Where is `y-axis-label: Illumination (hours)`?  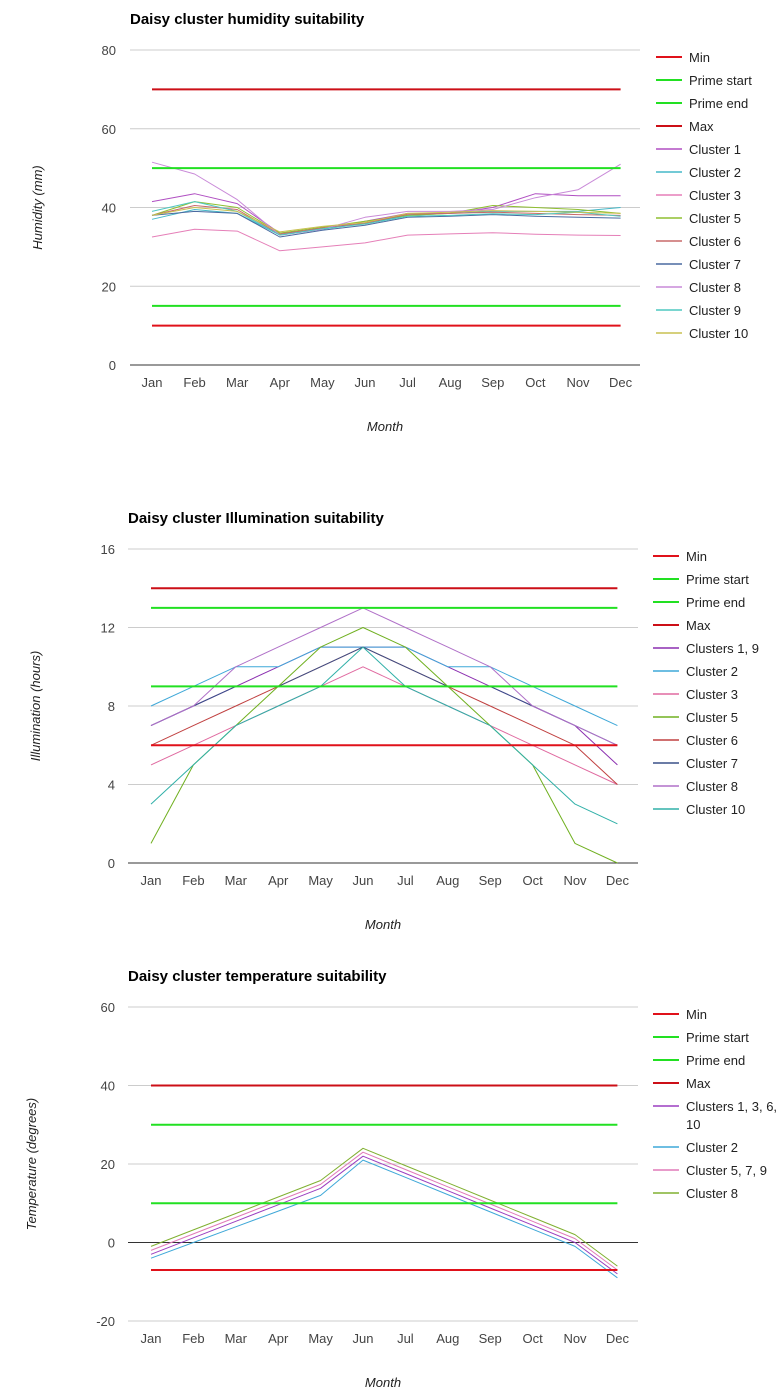
y-axis-label: Illumination (hours) is located at coordinates (35, 706).